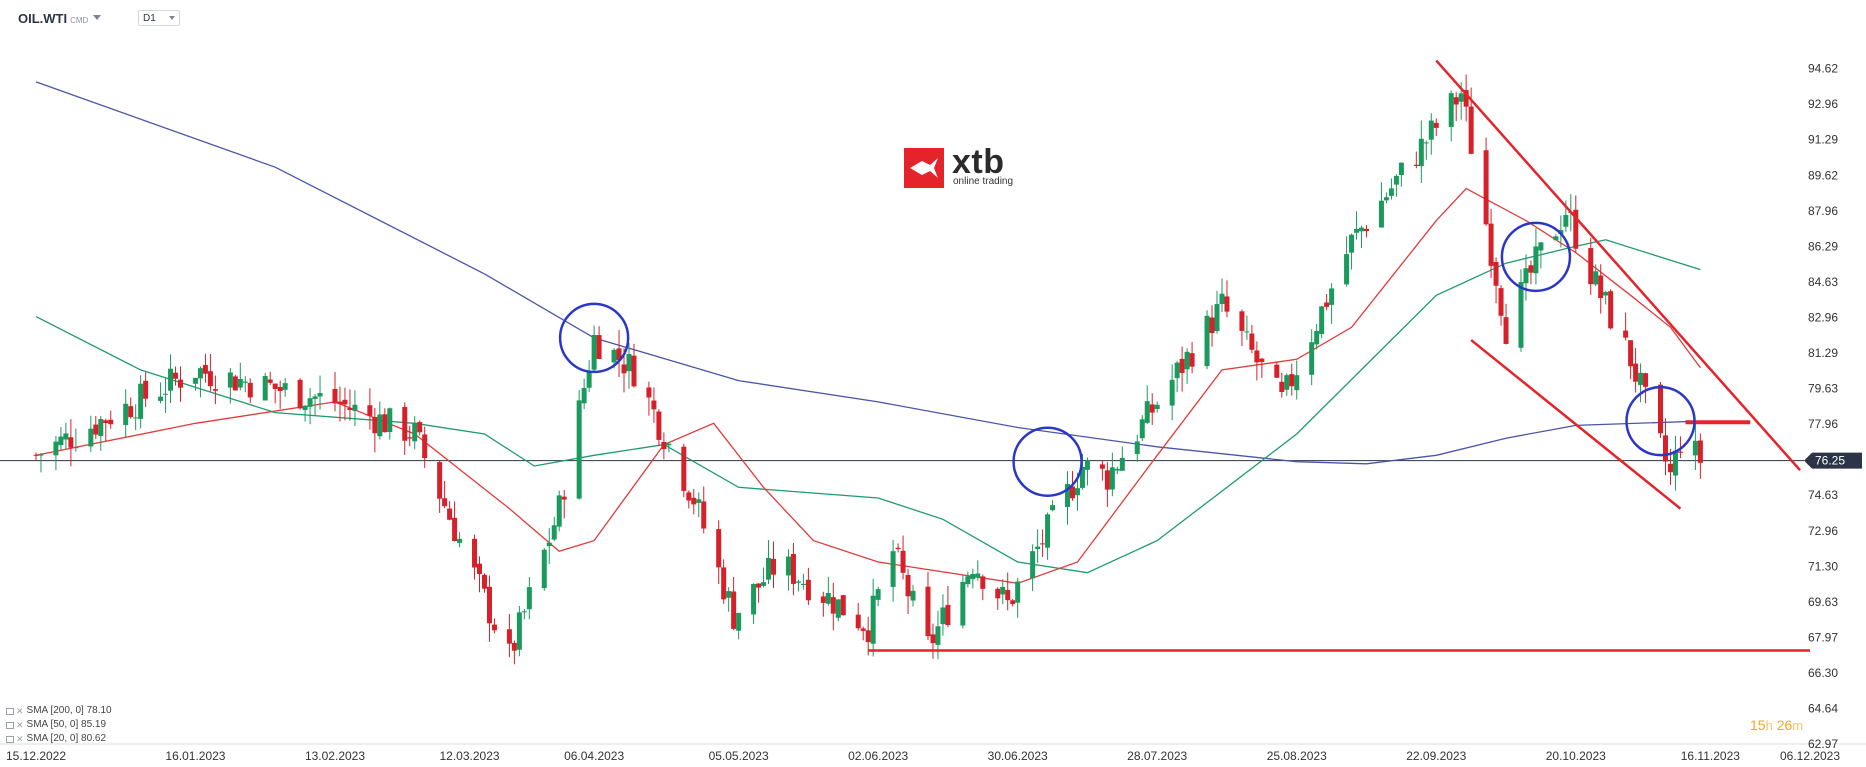 The width and height of the screenshot is (1866, 767). What do you see at coordinates (594, 756) in the screenshot?
I see `x-tick-label: 06.04.2023` at bounding box center [594, 756].